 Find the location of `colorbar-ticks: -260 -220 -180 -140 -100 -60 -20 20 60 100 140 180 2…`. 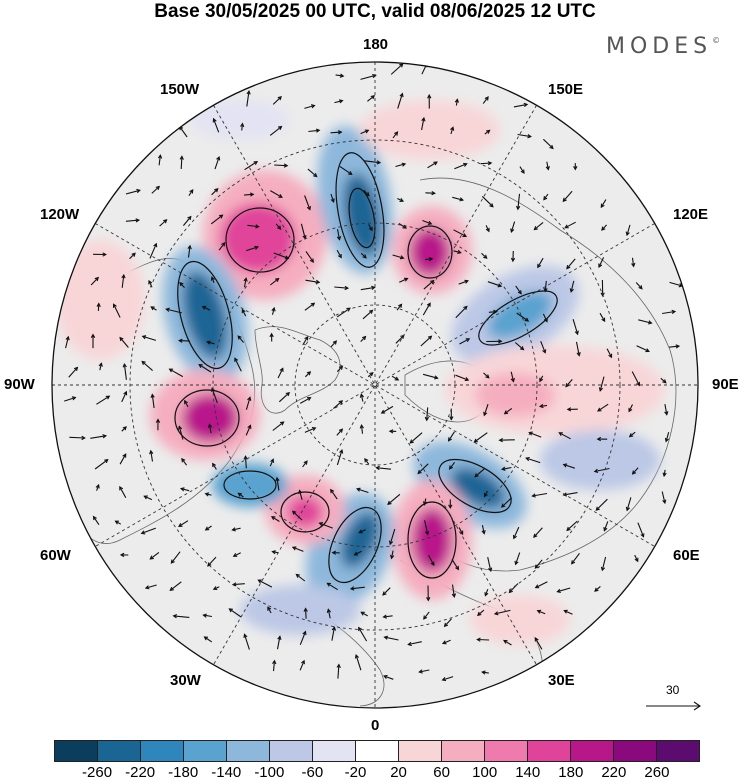

colorbar-ticks: -260 -220 -180 -140 -100 -60 -20 20 60 100 140 180 2… is located at coordinates (377, 773).